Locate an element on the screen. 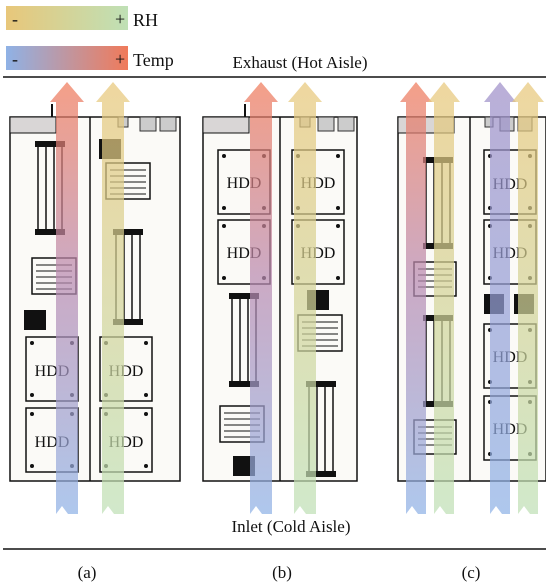  rh-gradient-bar is located at coordinates (67, 18).